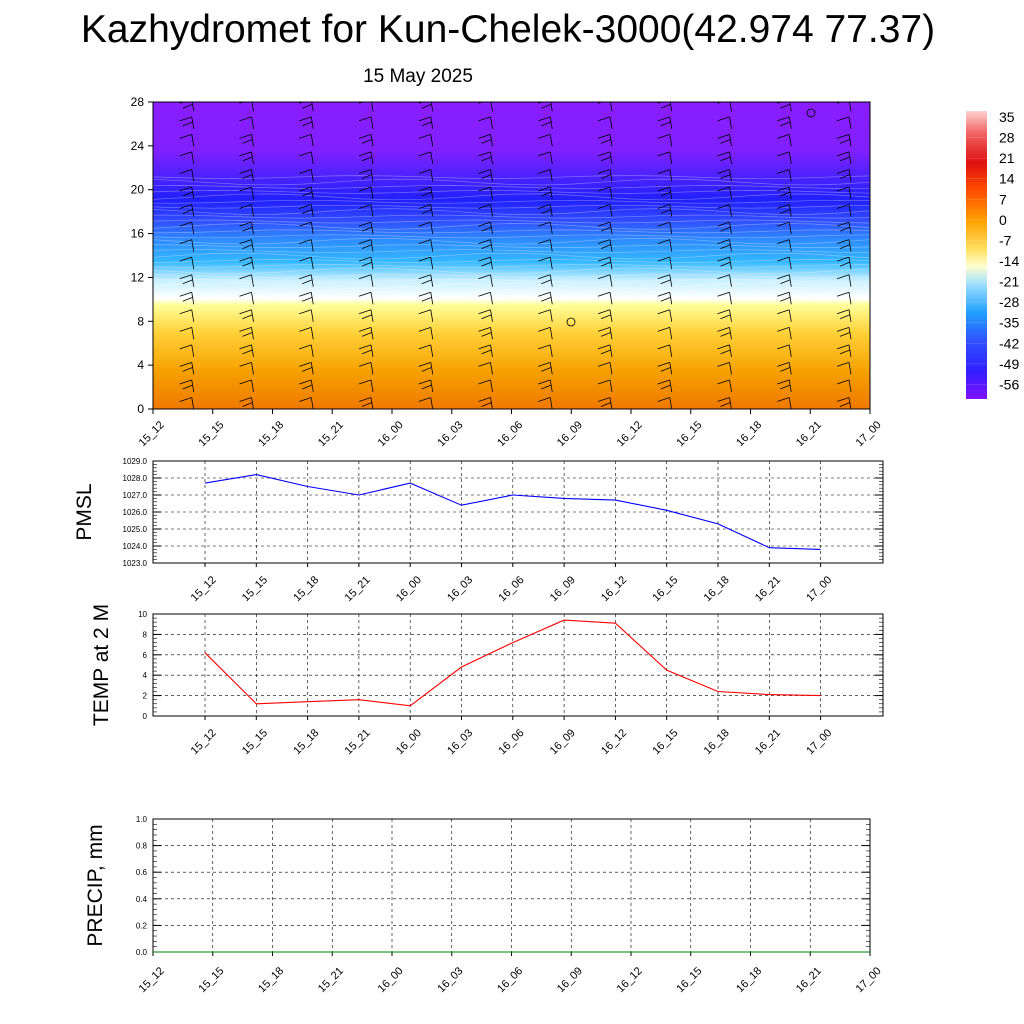  I want to click on x-tick-label: 15_15, so click(211, 434).